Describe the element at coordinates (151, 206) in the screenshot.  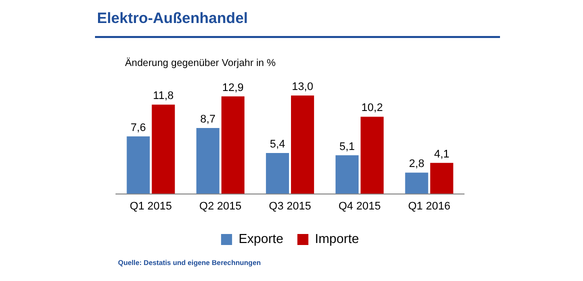
I see `x-tick-label: Q1 2015` at that location.